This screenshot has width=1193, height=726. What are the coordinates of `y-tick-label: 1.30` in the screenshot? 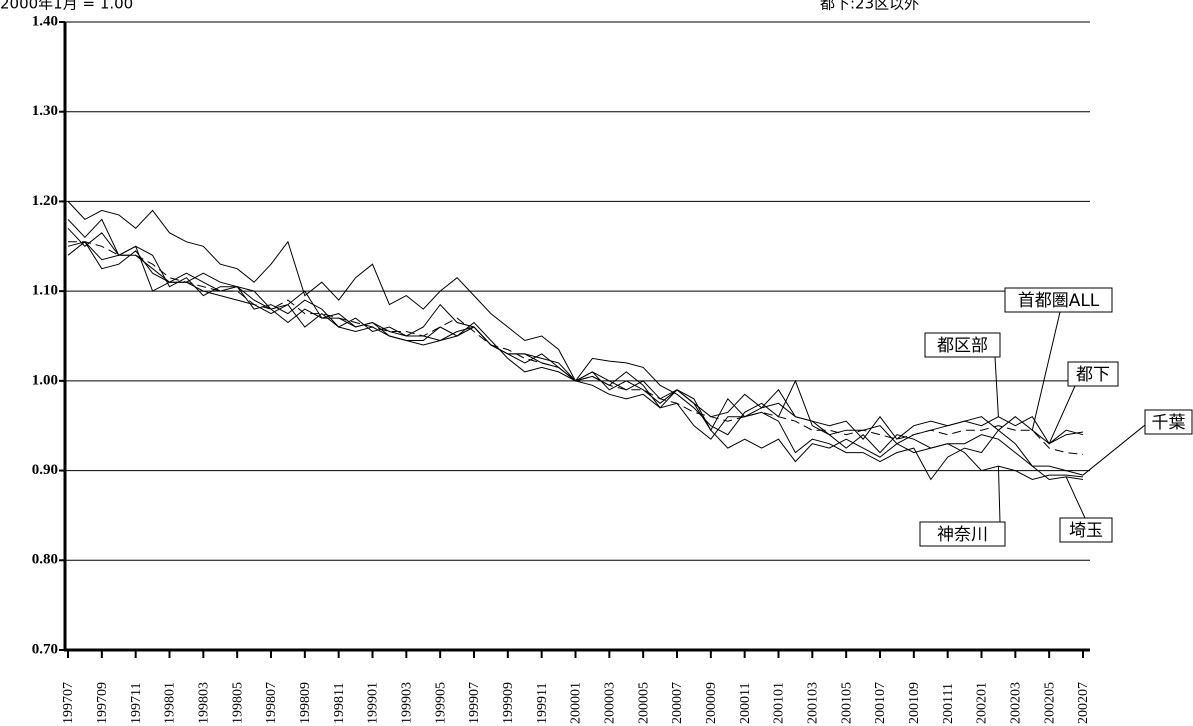 It's located at (45, 111).